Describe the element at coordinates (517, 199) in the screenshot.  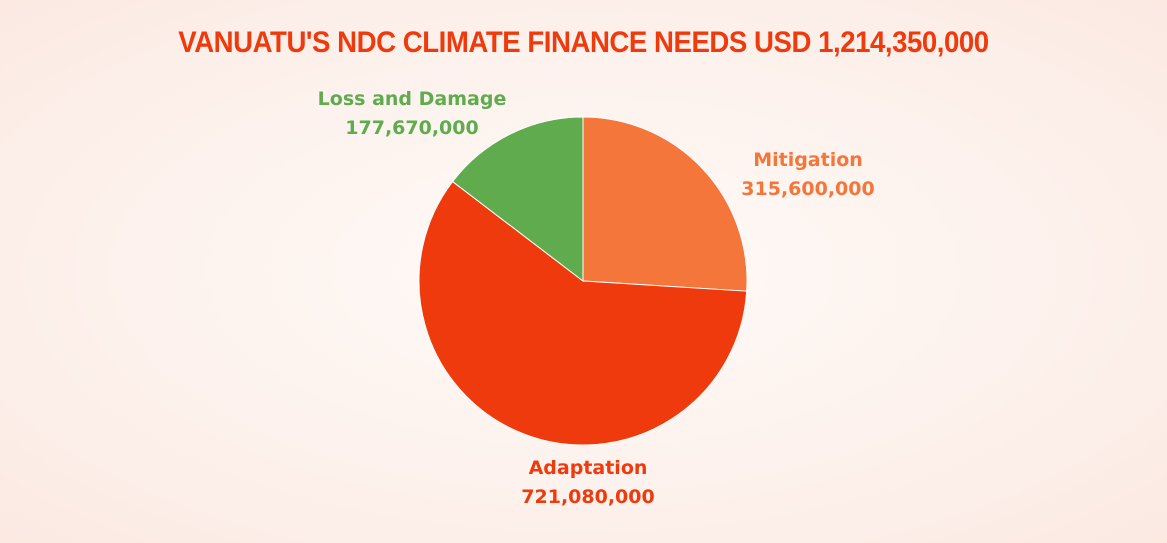
I see `pie-slice-loss-and-damage` at that location.